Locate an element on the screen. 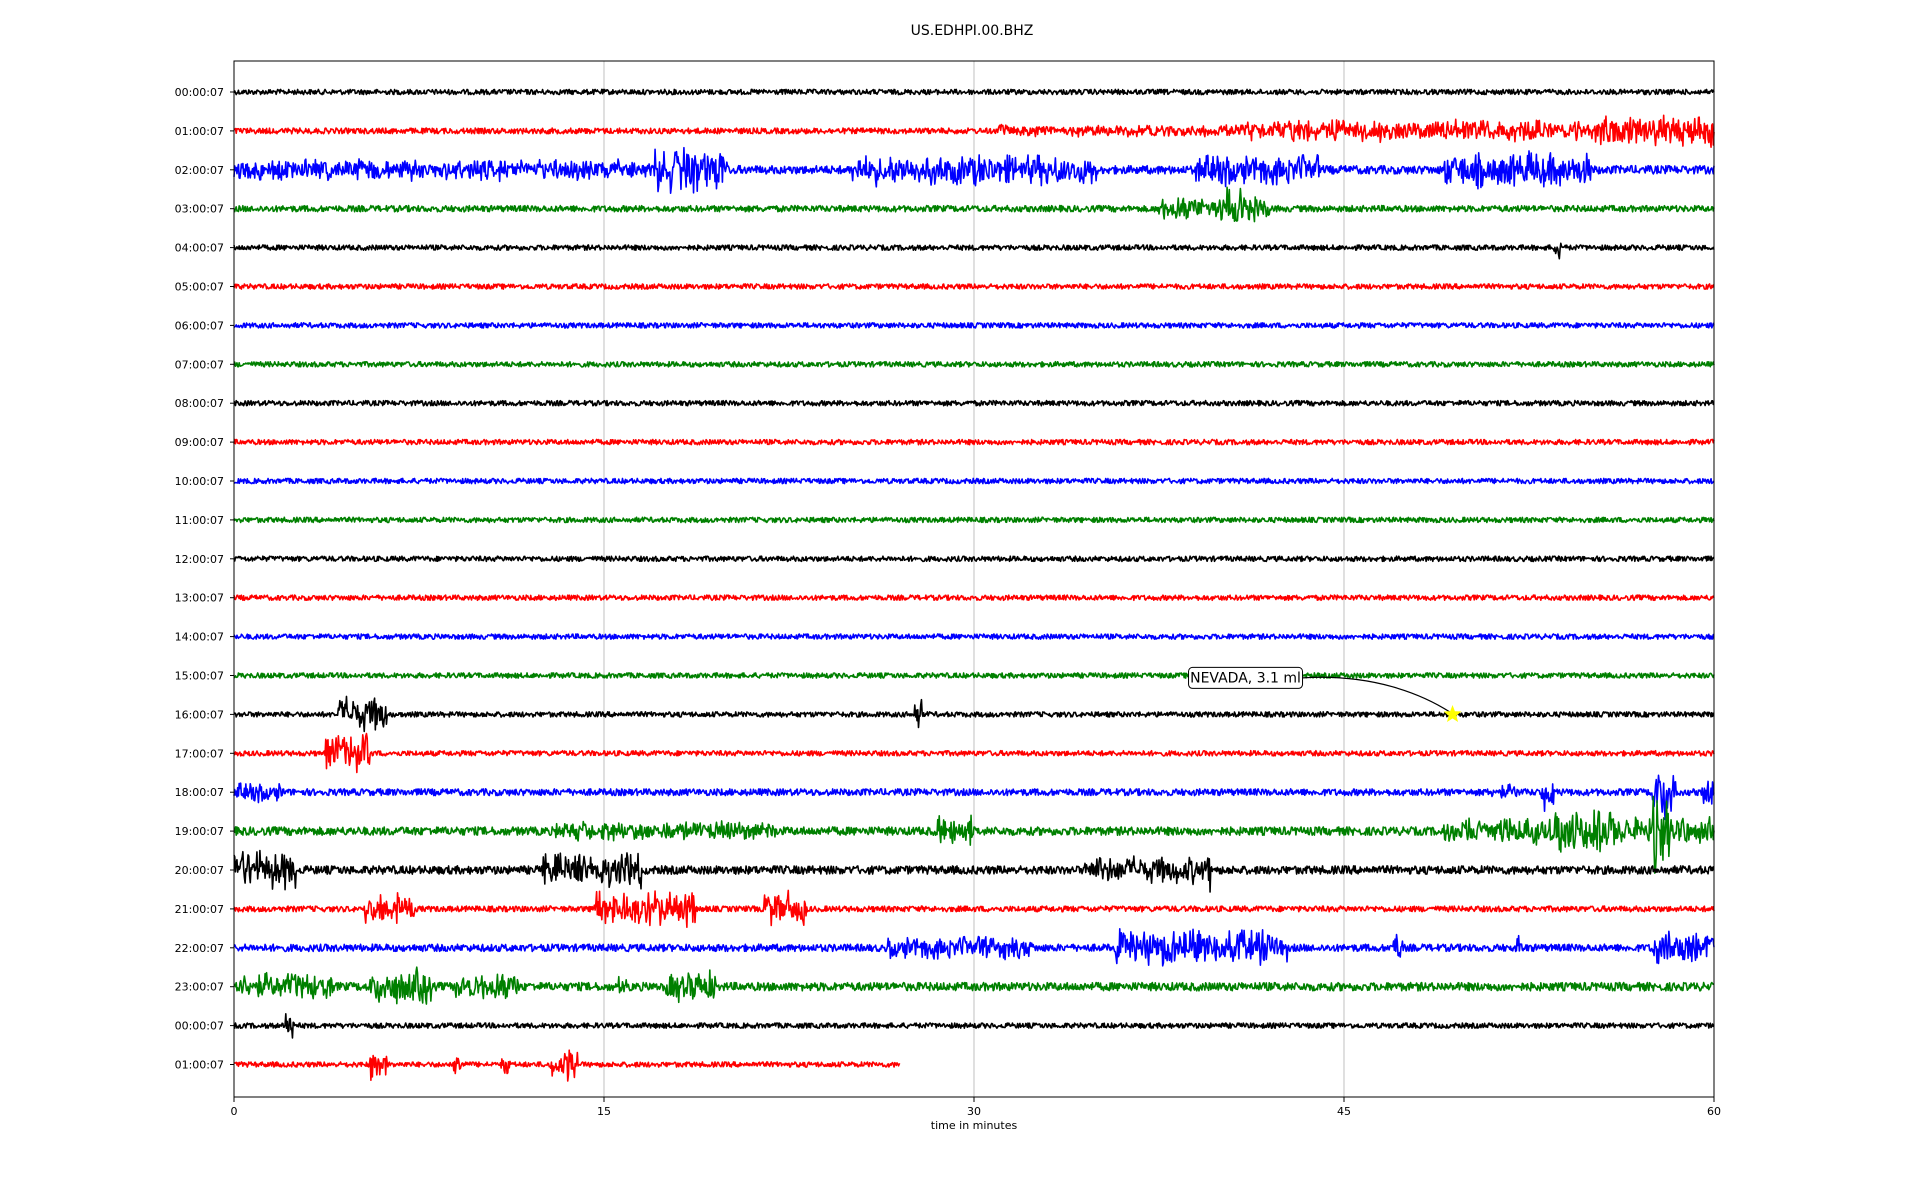  y-tick-label-4: 04:00:07 is located at coordinates (199, 248).